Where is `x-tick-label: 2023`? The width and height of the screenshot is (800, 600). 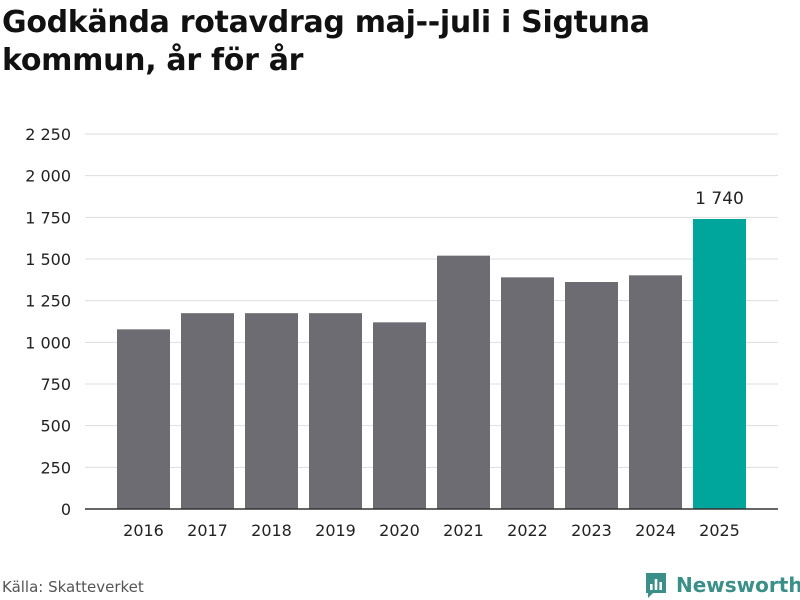
x-tick-label: 2023 is located at coordinates (591, 530).